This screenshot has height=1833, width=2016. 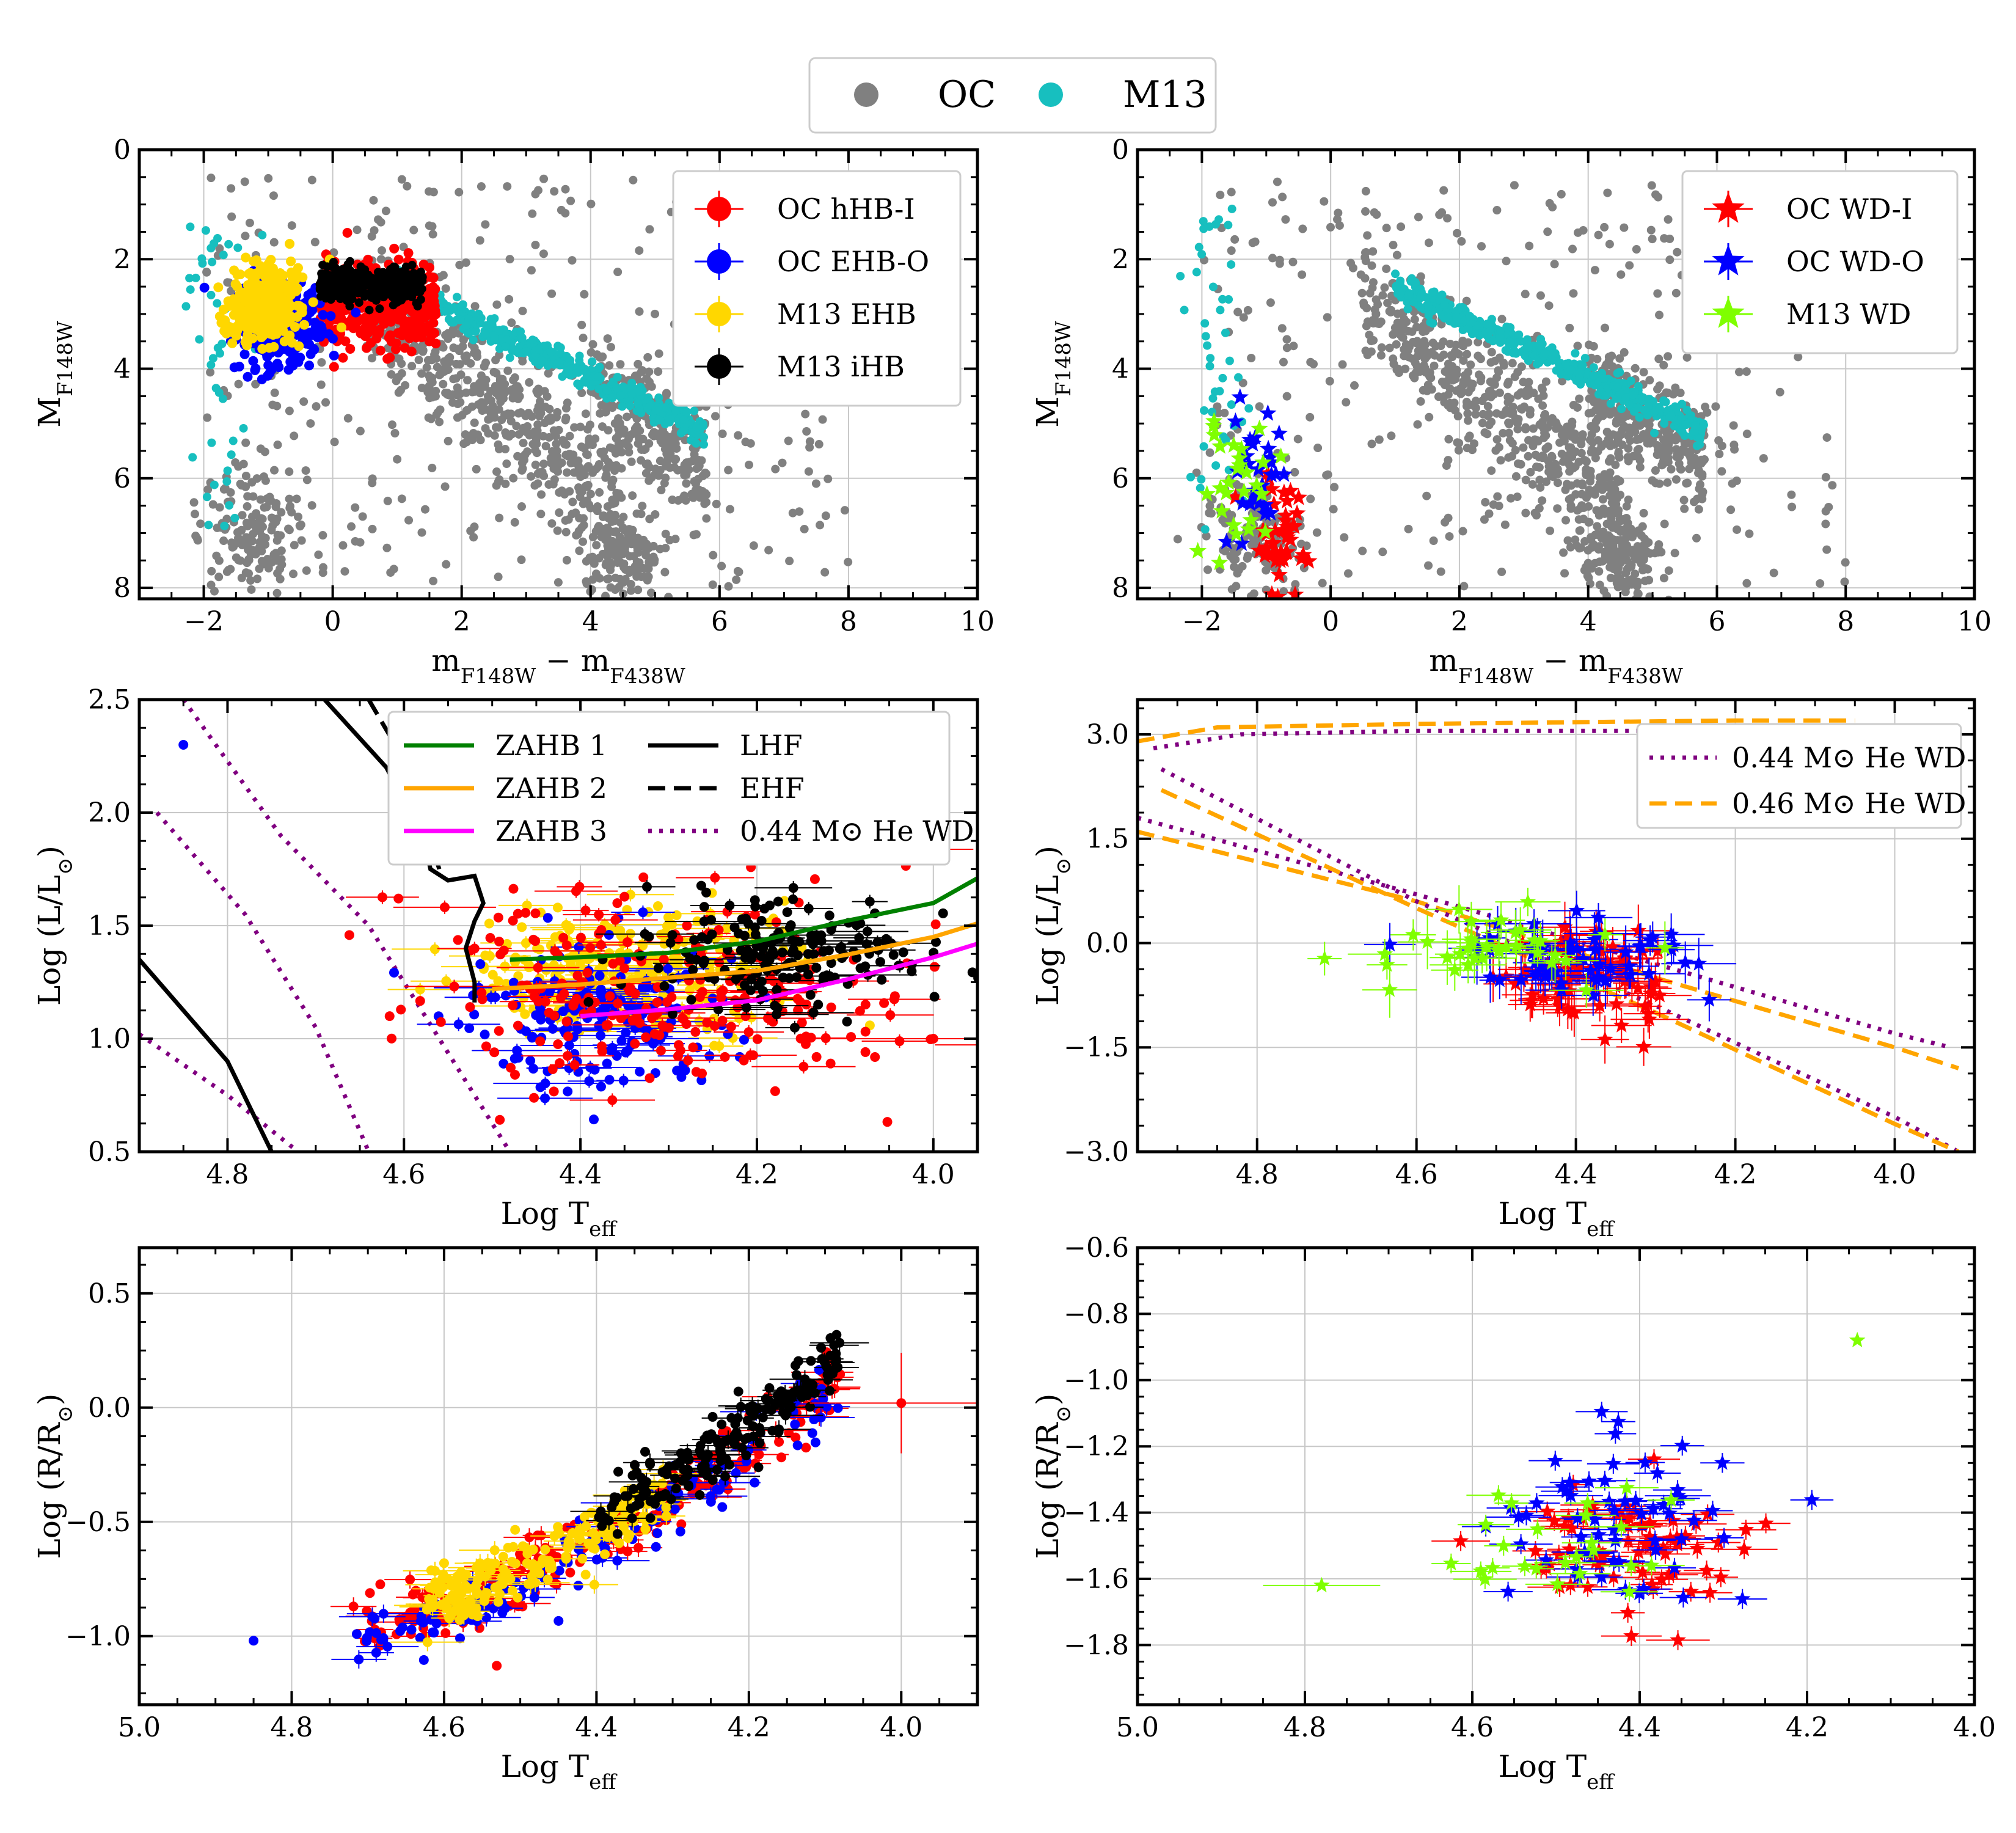 I want to click on y-tick-label: 6, so click(x=122, y=478).